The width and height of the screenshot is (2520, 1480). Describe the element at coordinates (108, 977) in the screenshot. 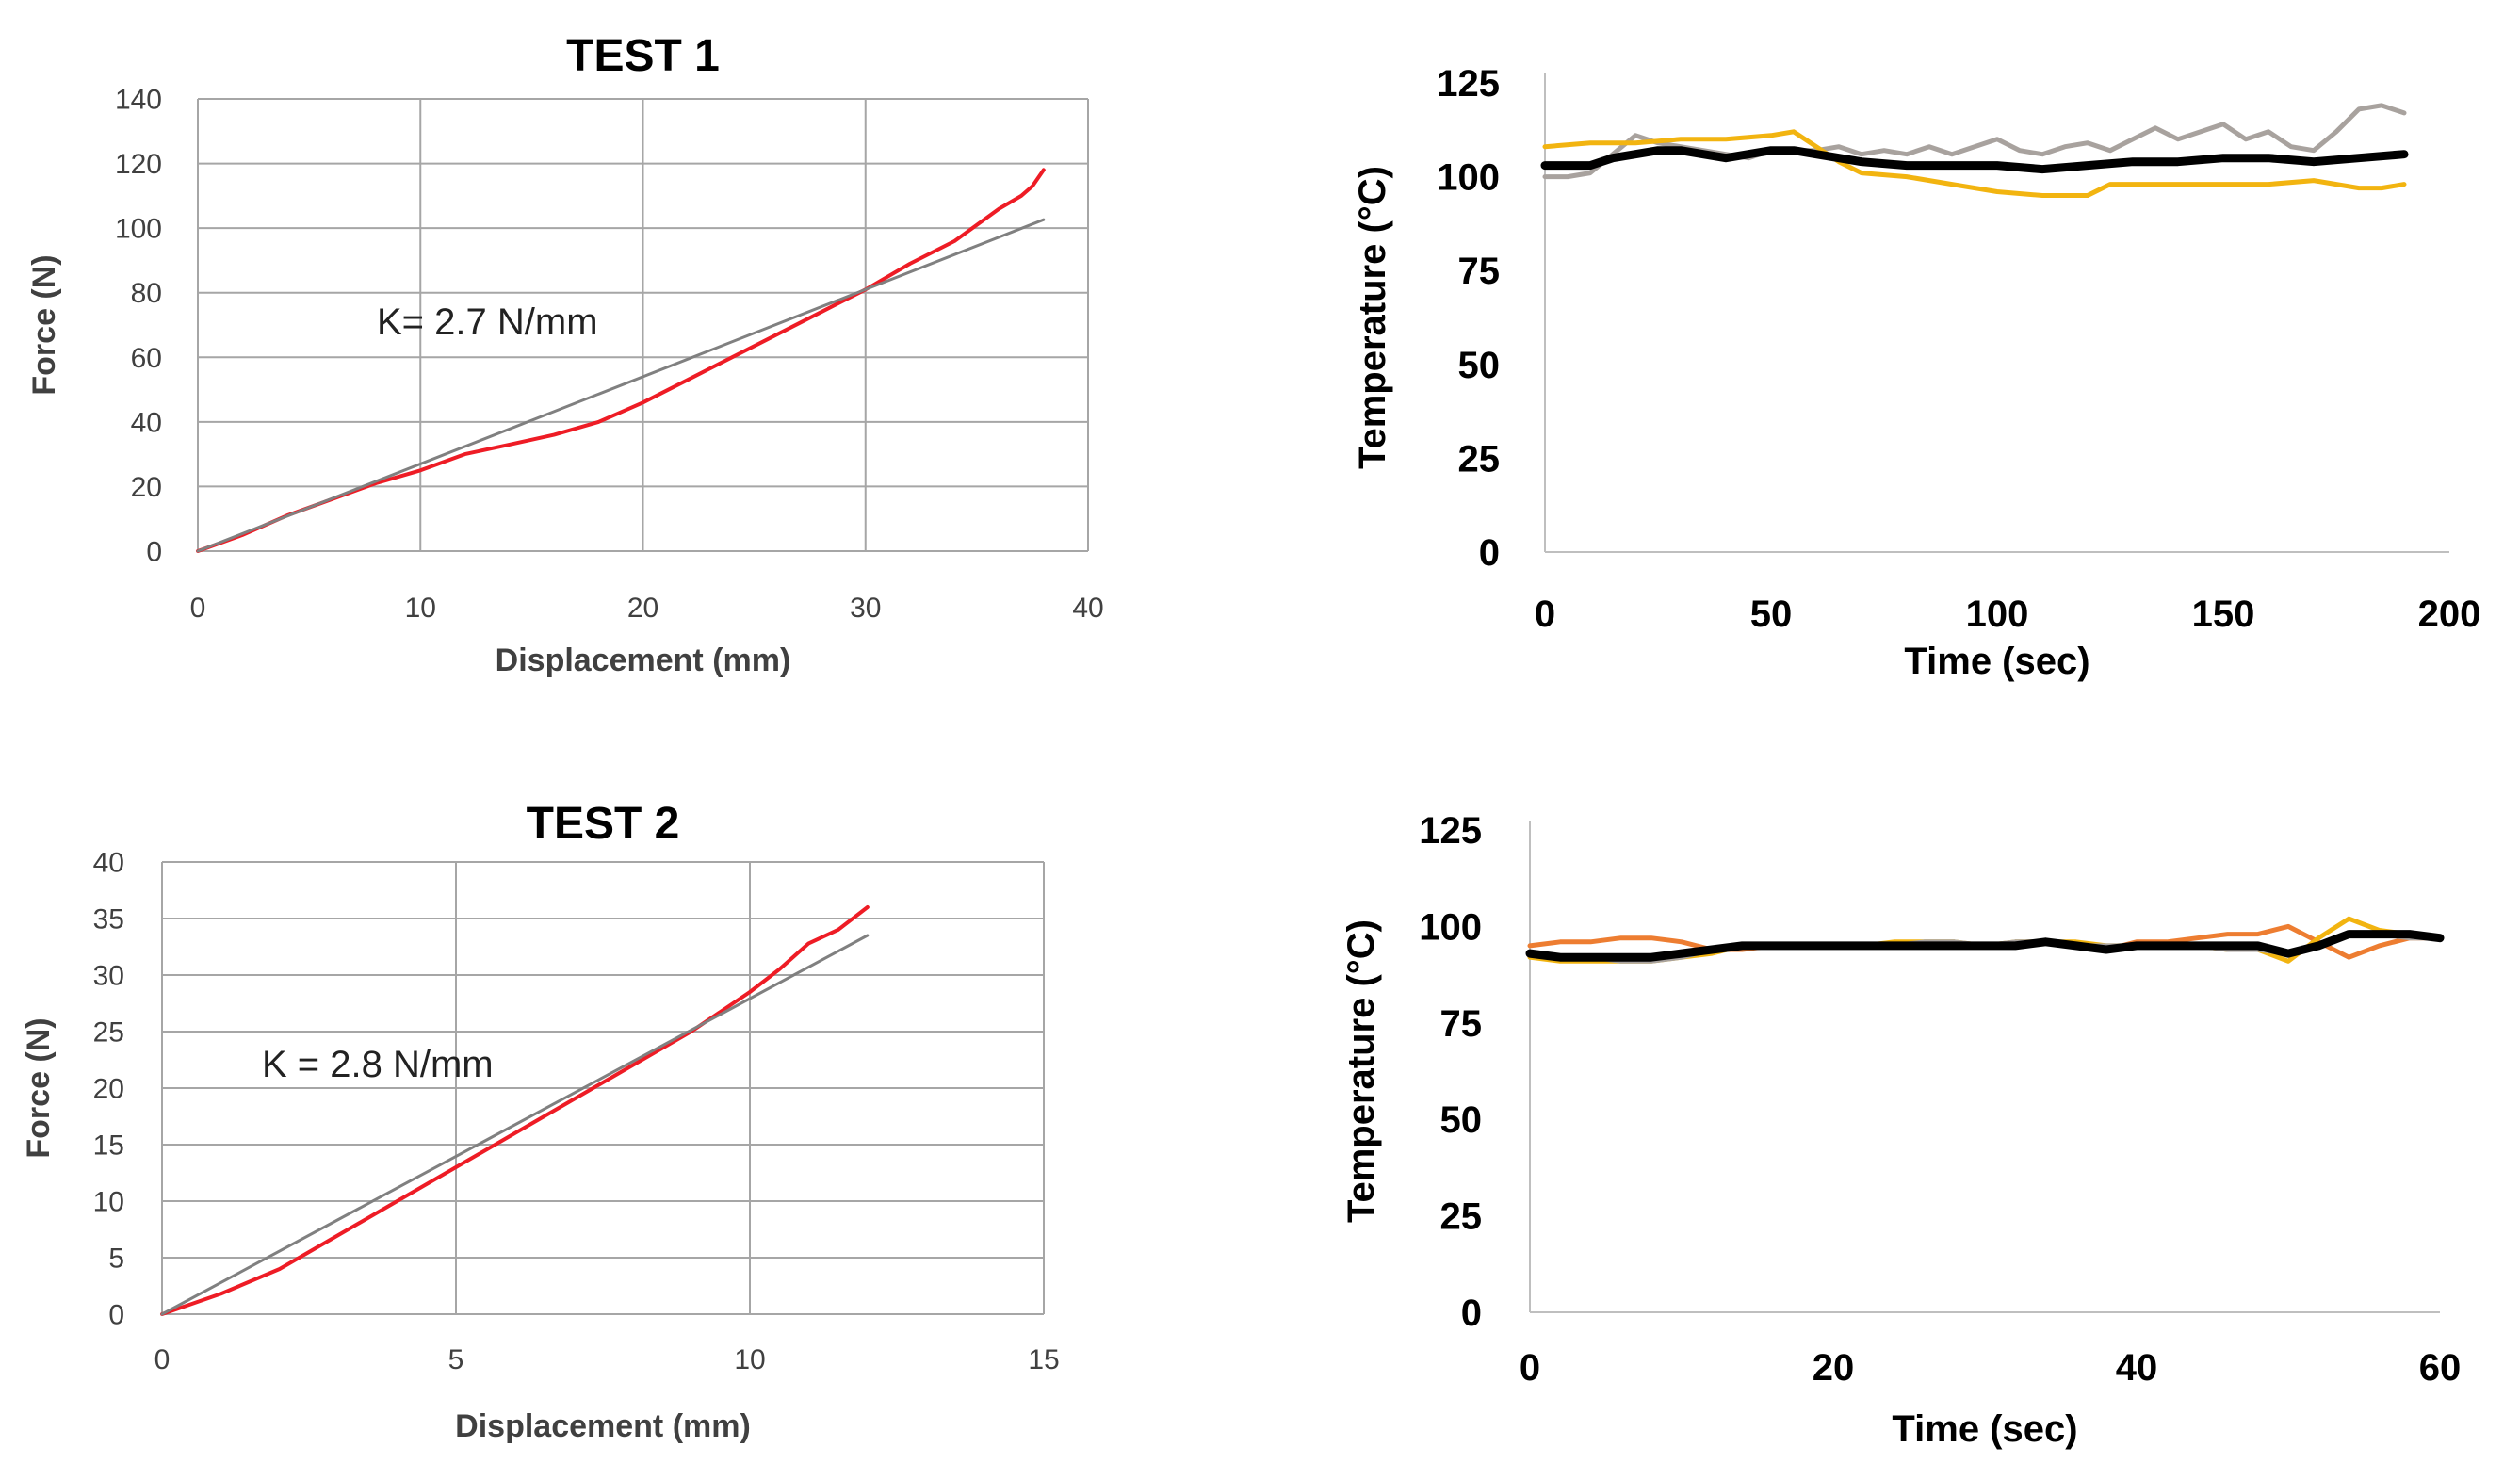

I see `y-tick-label: 30` at that location.